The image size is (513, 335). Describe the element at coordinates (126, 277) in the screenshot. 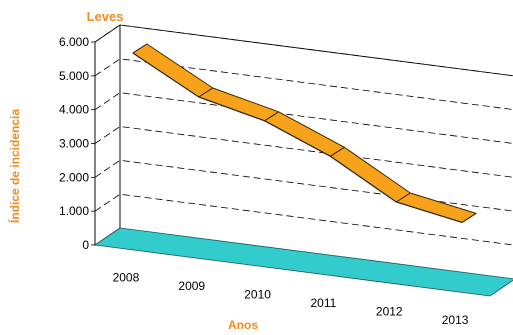

I see `x-tick-label: 2008` at that location.